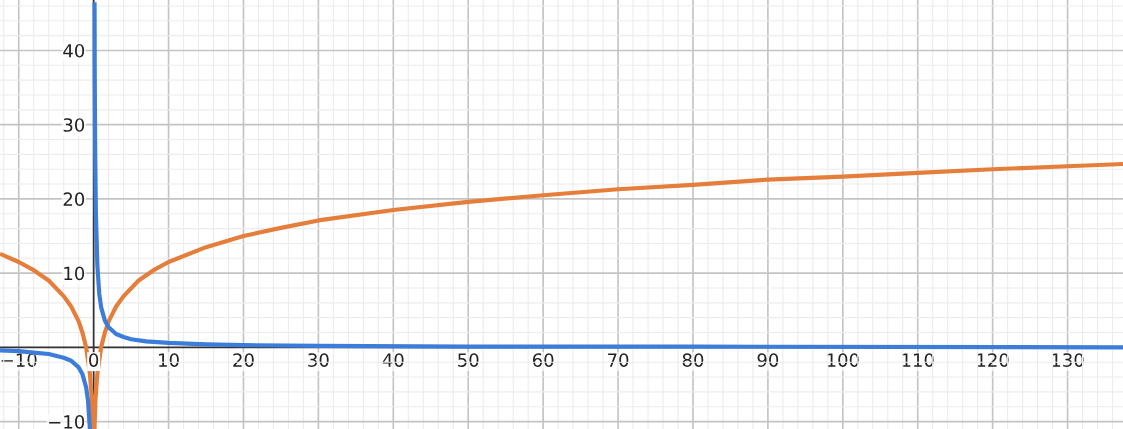  I want to click on x-tick-label: 0, so click(94, 360).